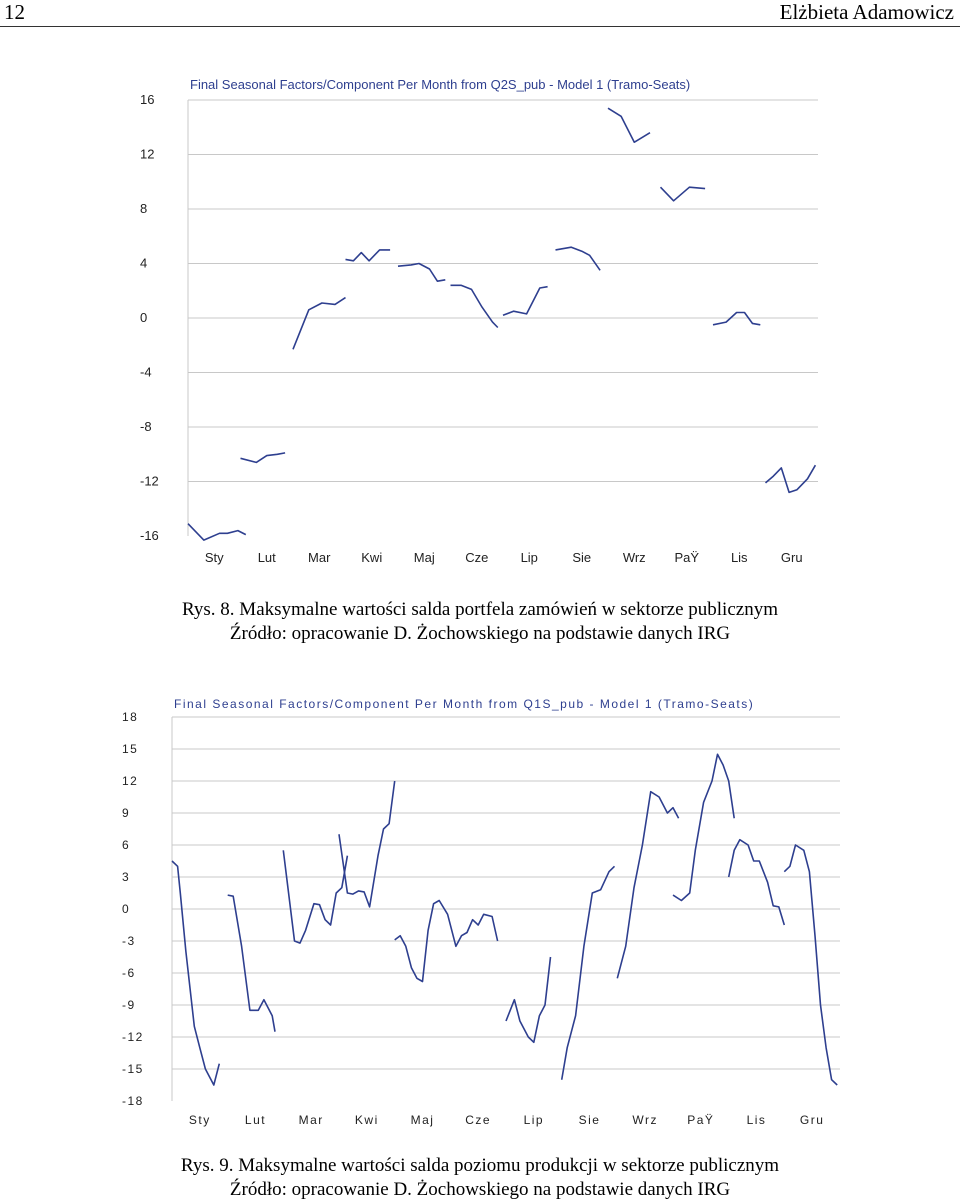 The width and height of the screenshot is (960, 1203). I want to click on y-tick-label: 9, so click(126, 813).